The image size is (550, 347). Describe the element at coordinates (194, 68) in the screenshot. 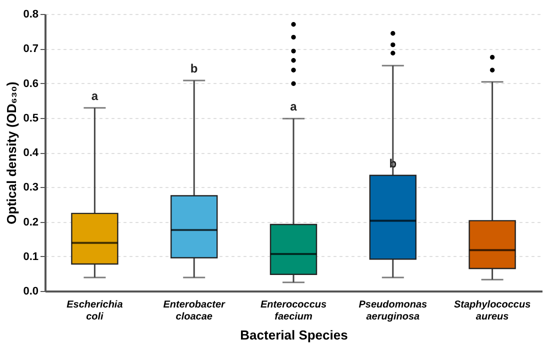

I see `annotation: b` at that location.